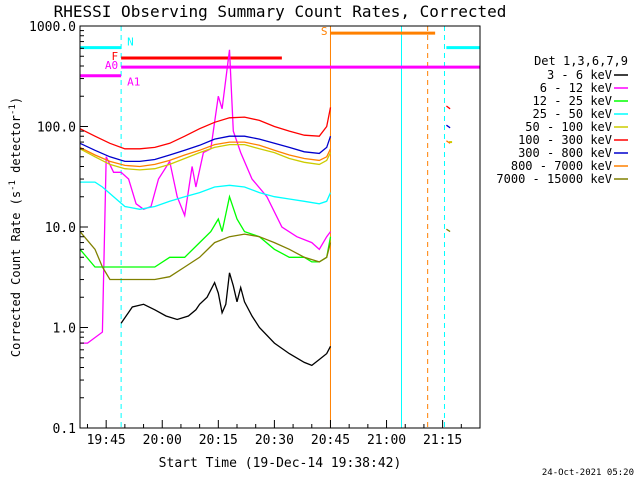 The height and width of the screenshot is (480, 640). What do you see at coordinates (114, 56) in the screenshot?
I see `state-bar-label-2: F` at bounding box center [114, 56].